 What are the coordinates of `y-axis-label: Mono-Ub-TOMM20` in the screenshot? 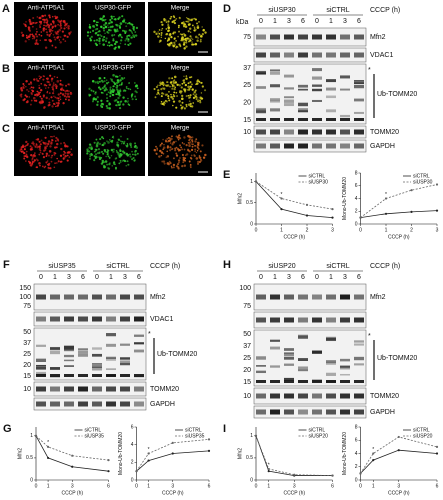 It's located at (345, 453).